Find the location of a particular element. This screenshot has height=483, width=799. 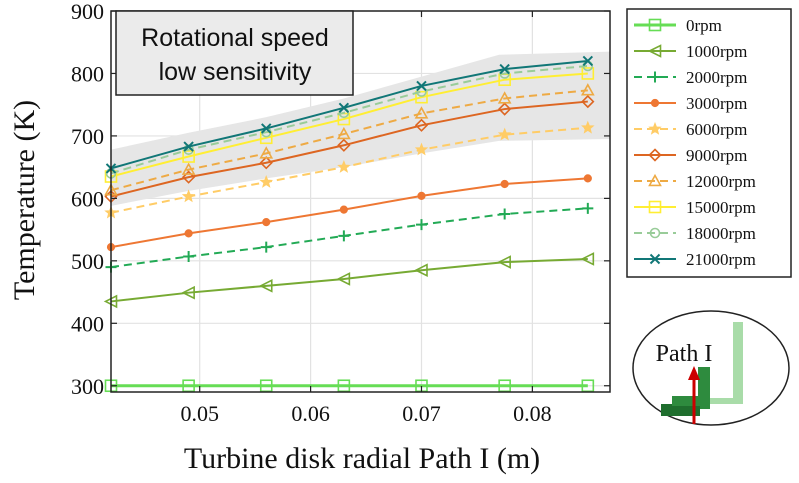

series-2000rpm is located at coordinates (349, 237).